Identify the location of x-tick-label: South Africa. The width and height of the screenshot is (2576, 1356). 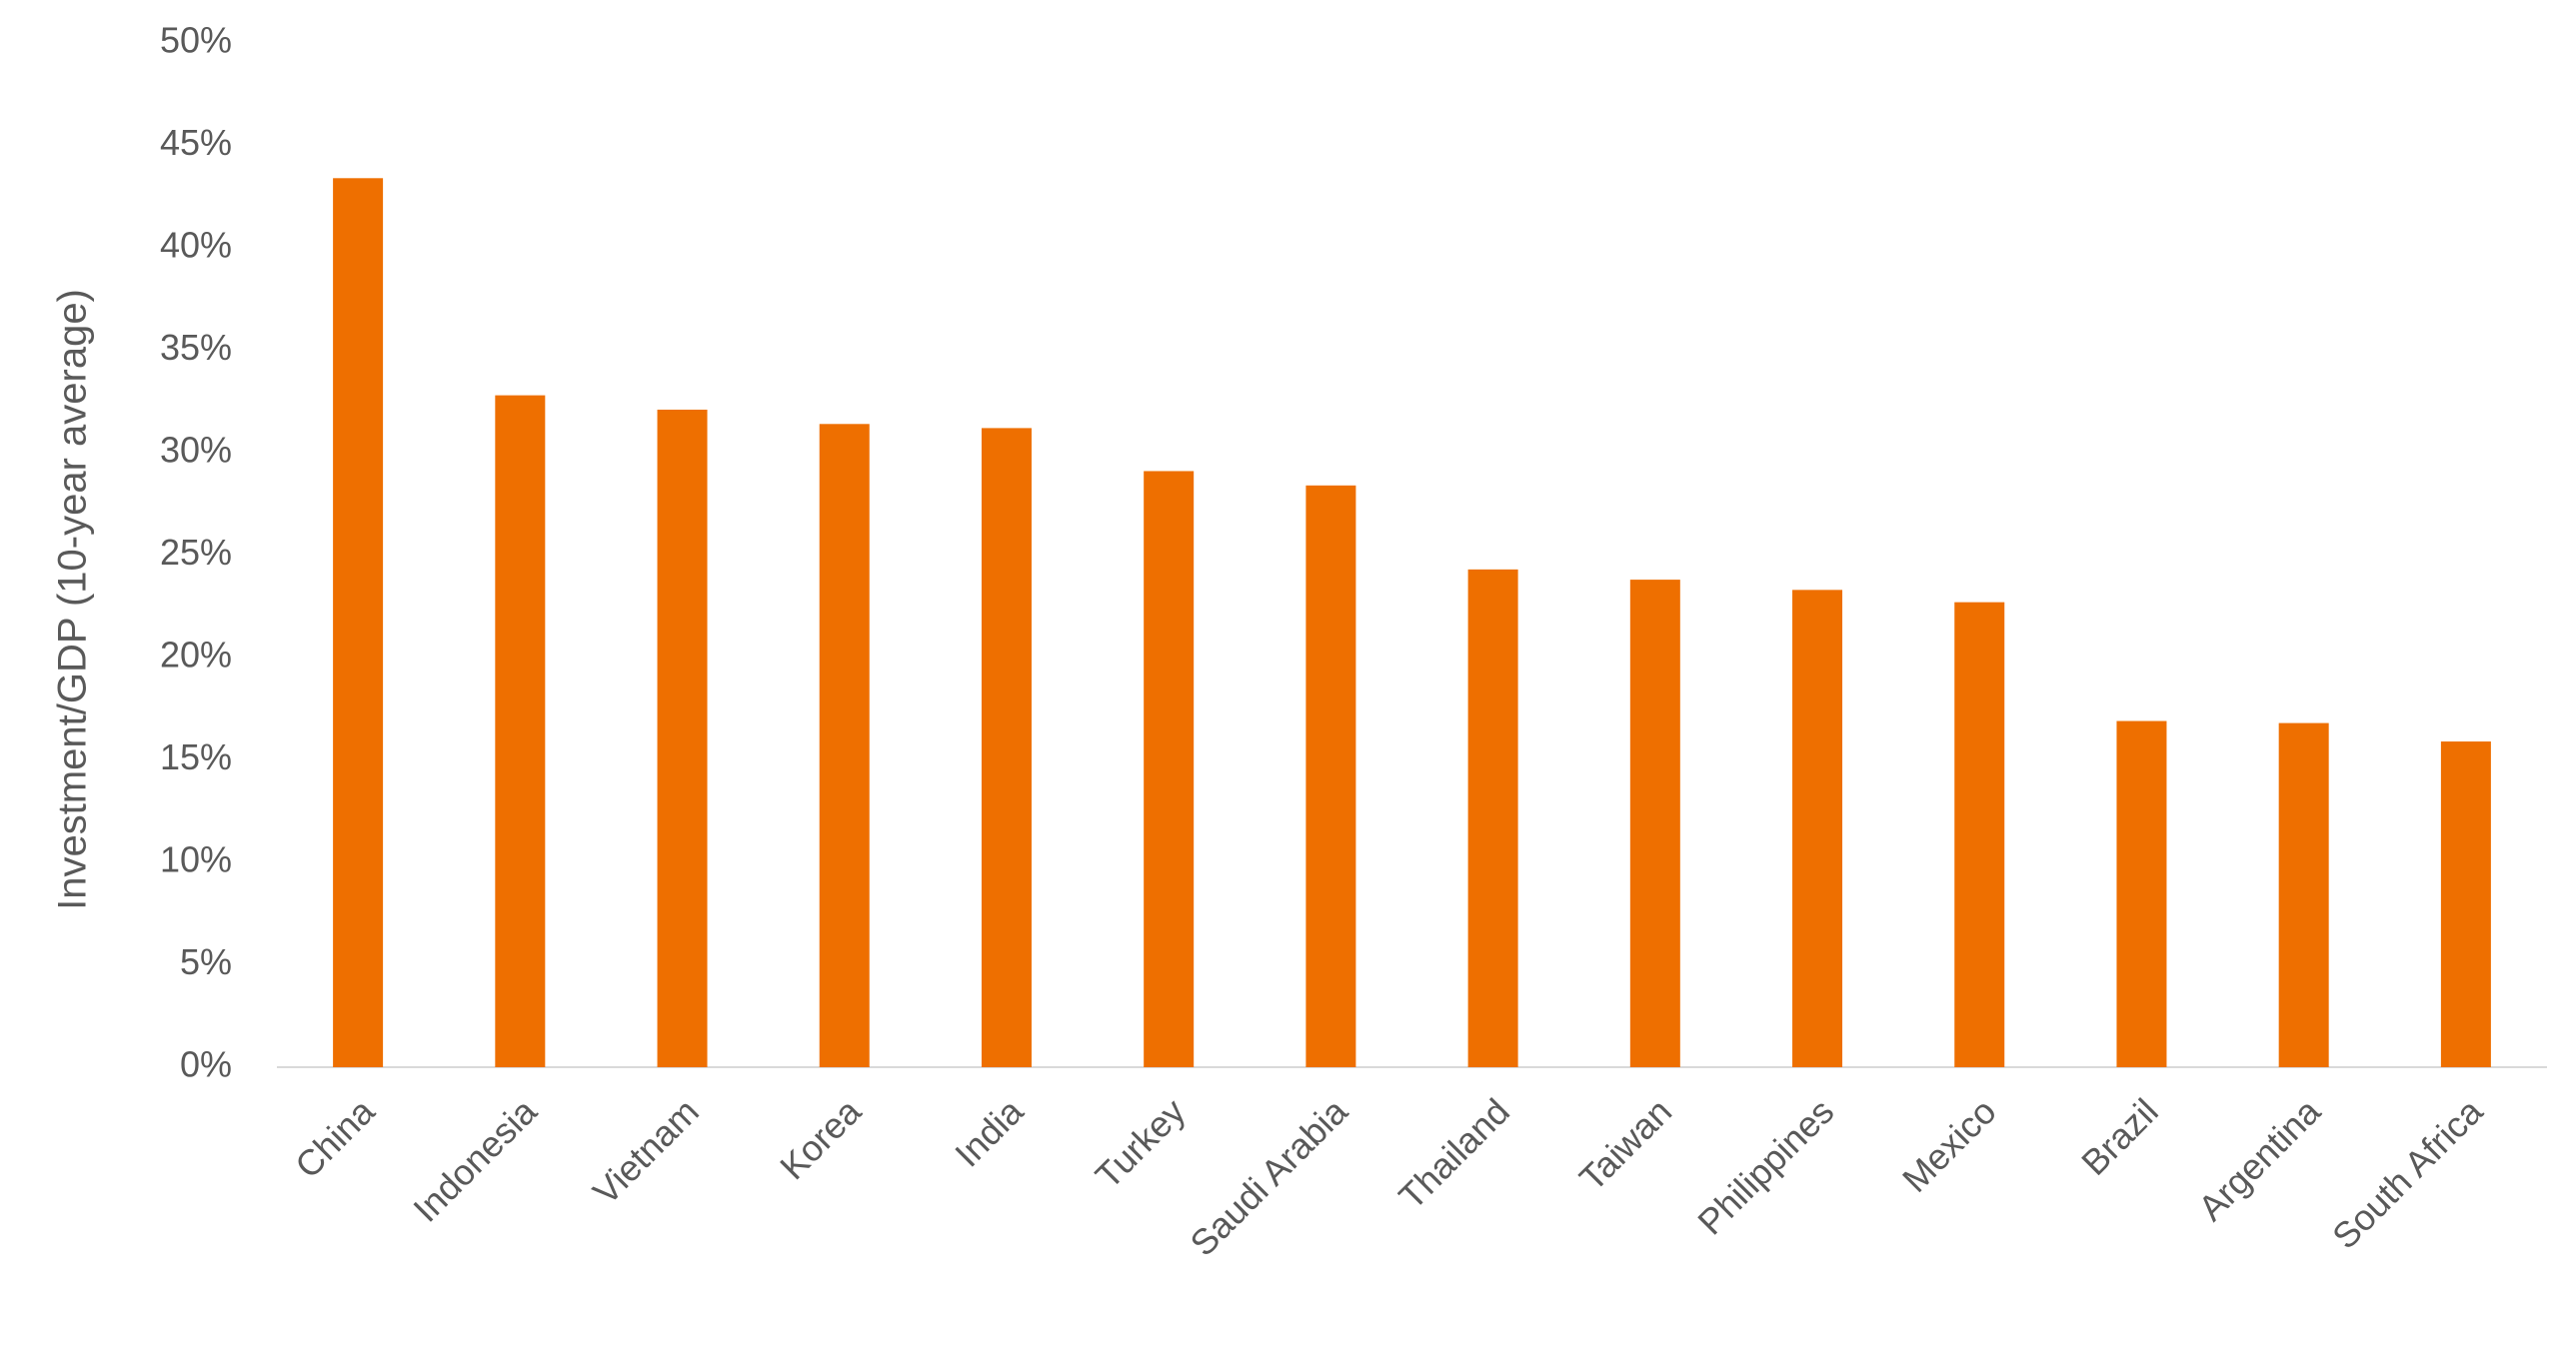
(2408, 1173).